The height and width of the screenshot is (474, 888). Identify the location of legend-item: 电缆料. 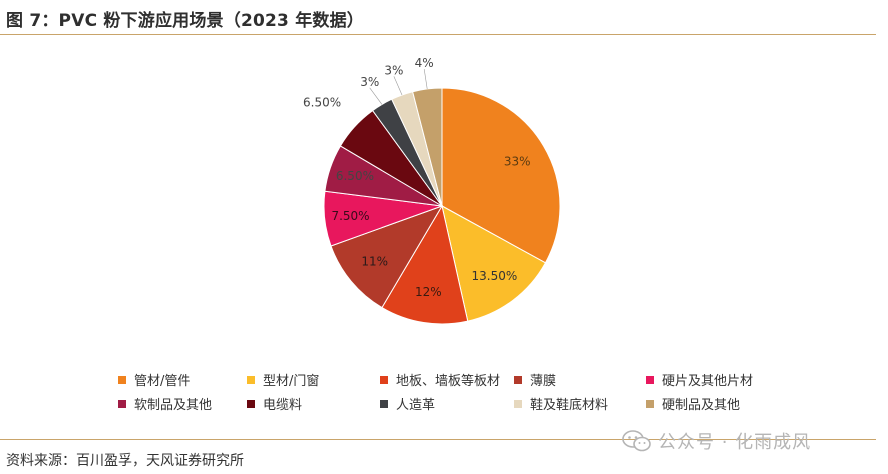
(274, 403).